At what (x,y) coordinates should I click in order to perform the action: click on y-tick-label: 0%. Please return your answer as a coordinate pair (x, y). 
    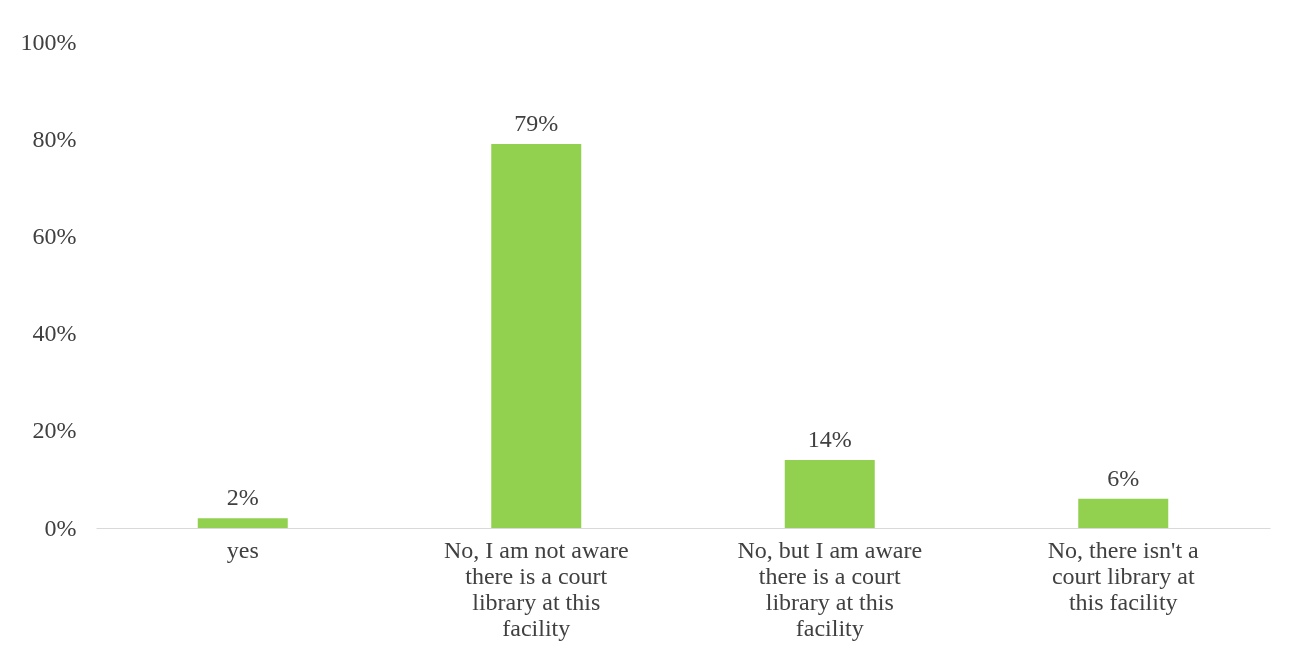
    Looking at the image, I should click on (60, 527).